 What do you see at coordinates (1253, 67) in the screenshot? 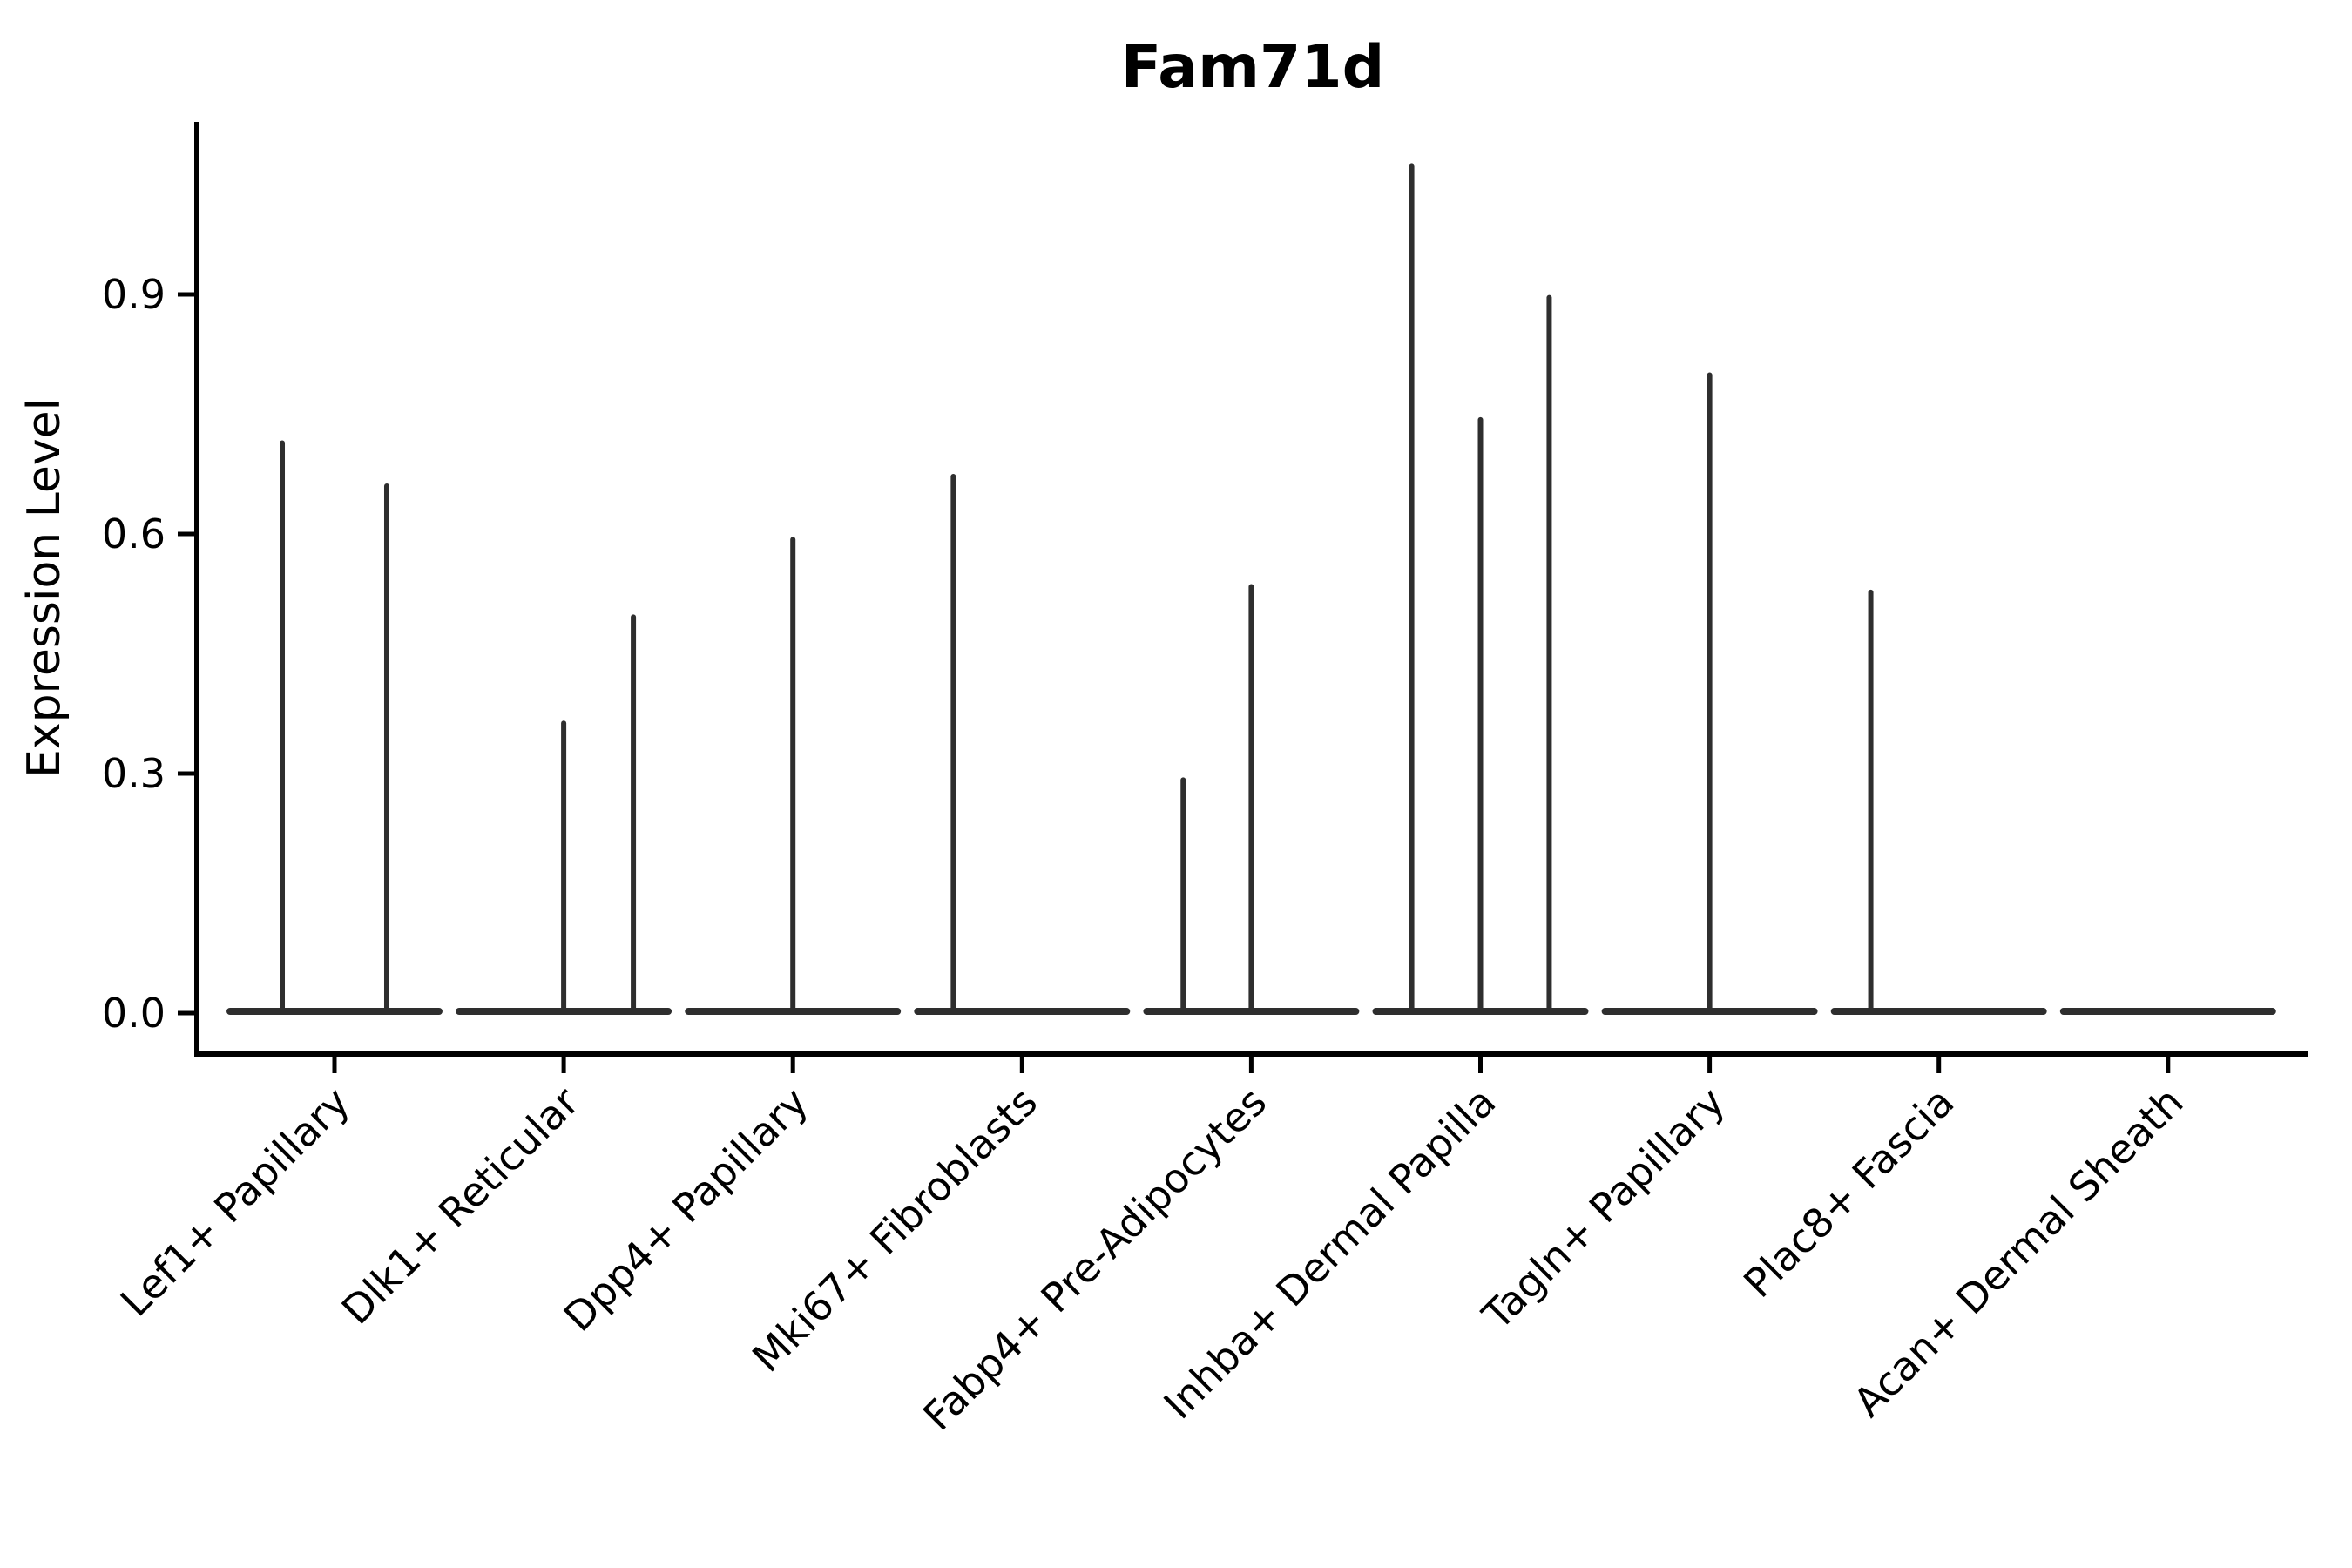
I see `chart-title: Fam71d` at bounding box center [1253, 67].